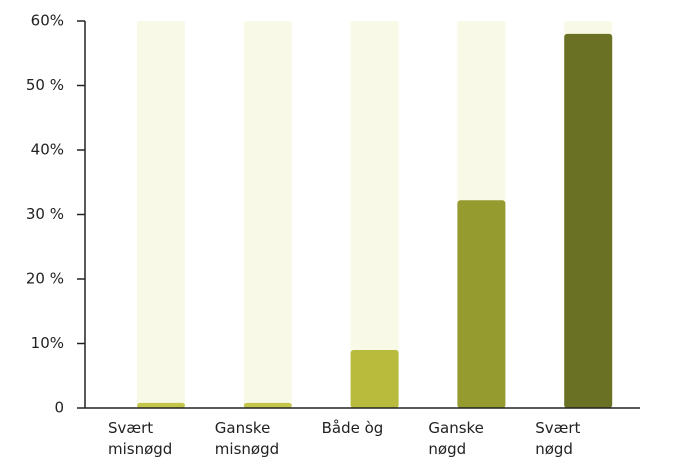  What do you see at coordinates (47, 343) in the screenshot?
I see `y-tick-label: 10%` at bounding box center [47, 343].